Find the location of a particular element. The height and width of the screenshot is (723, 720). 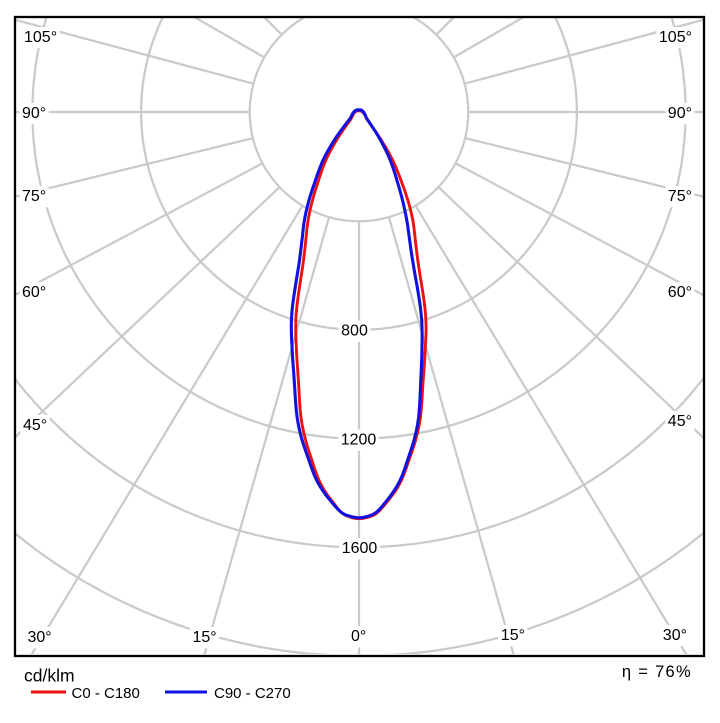

svg-text: 1600 is located at coordinates (360, 548).